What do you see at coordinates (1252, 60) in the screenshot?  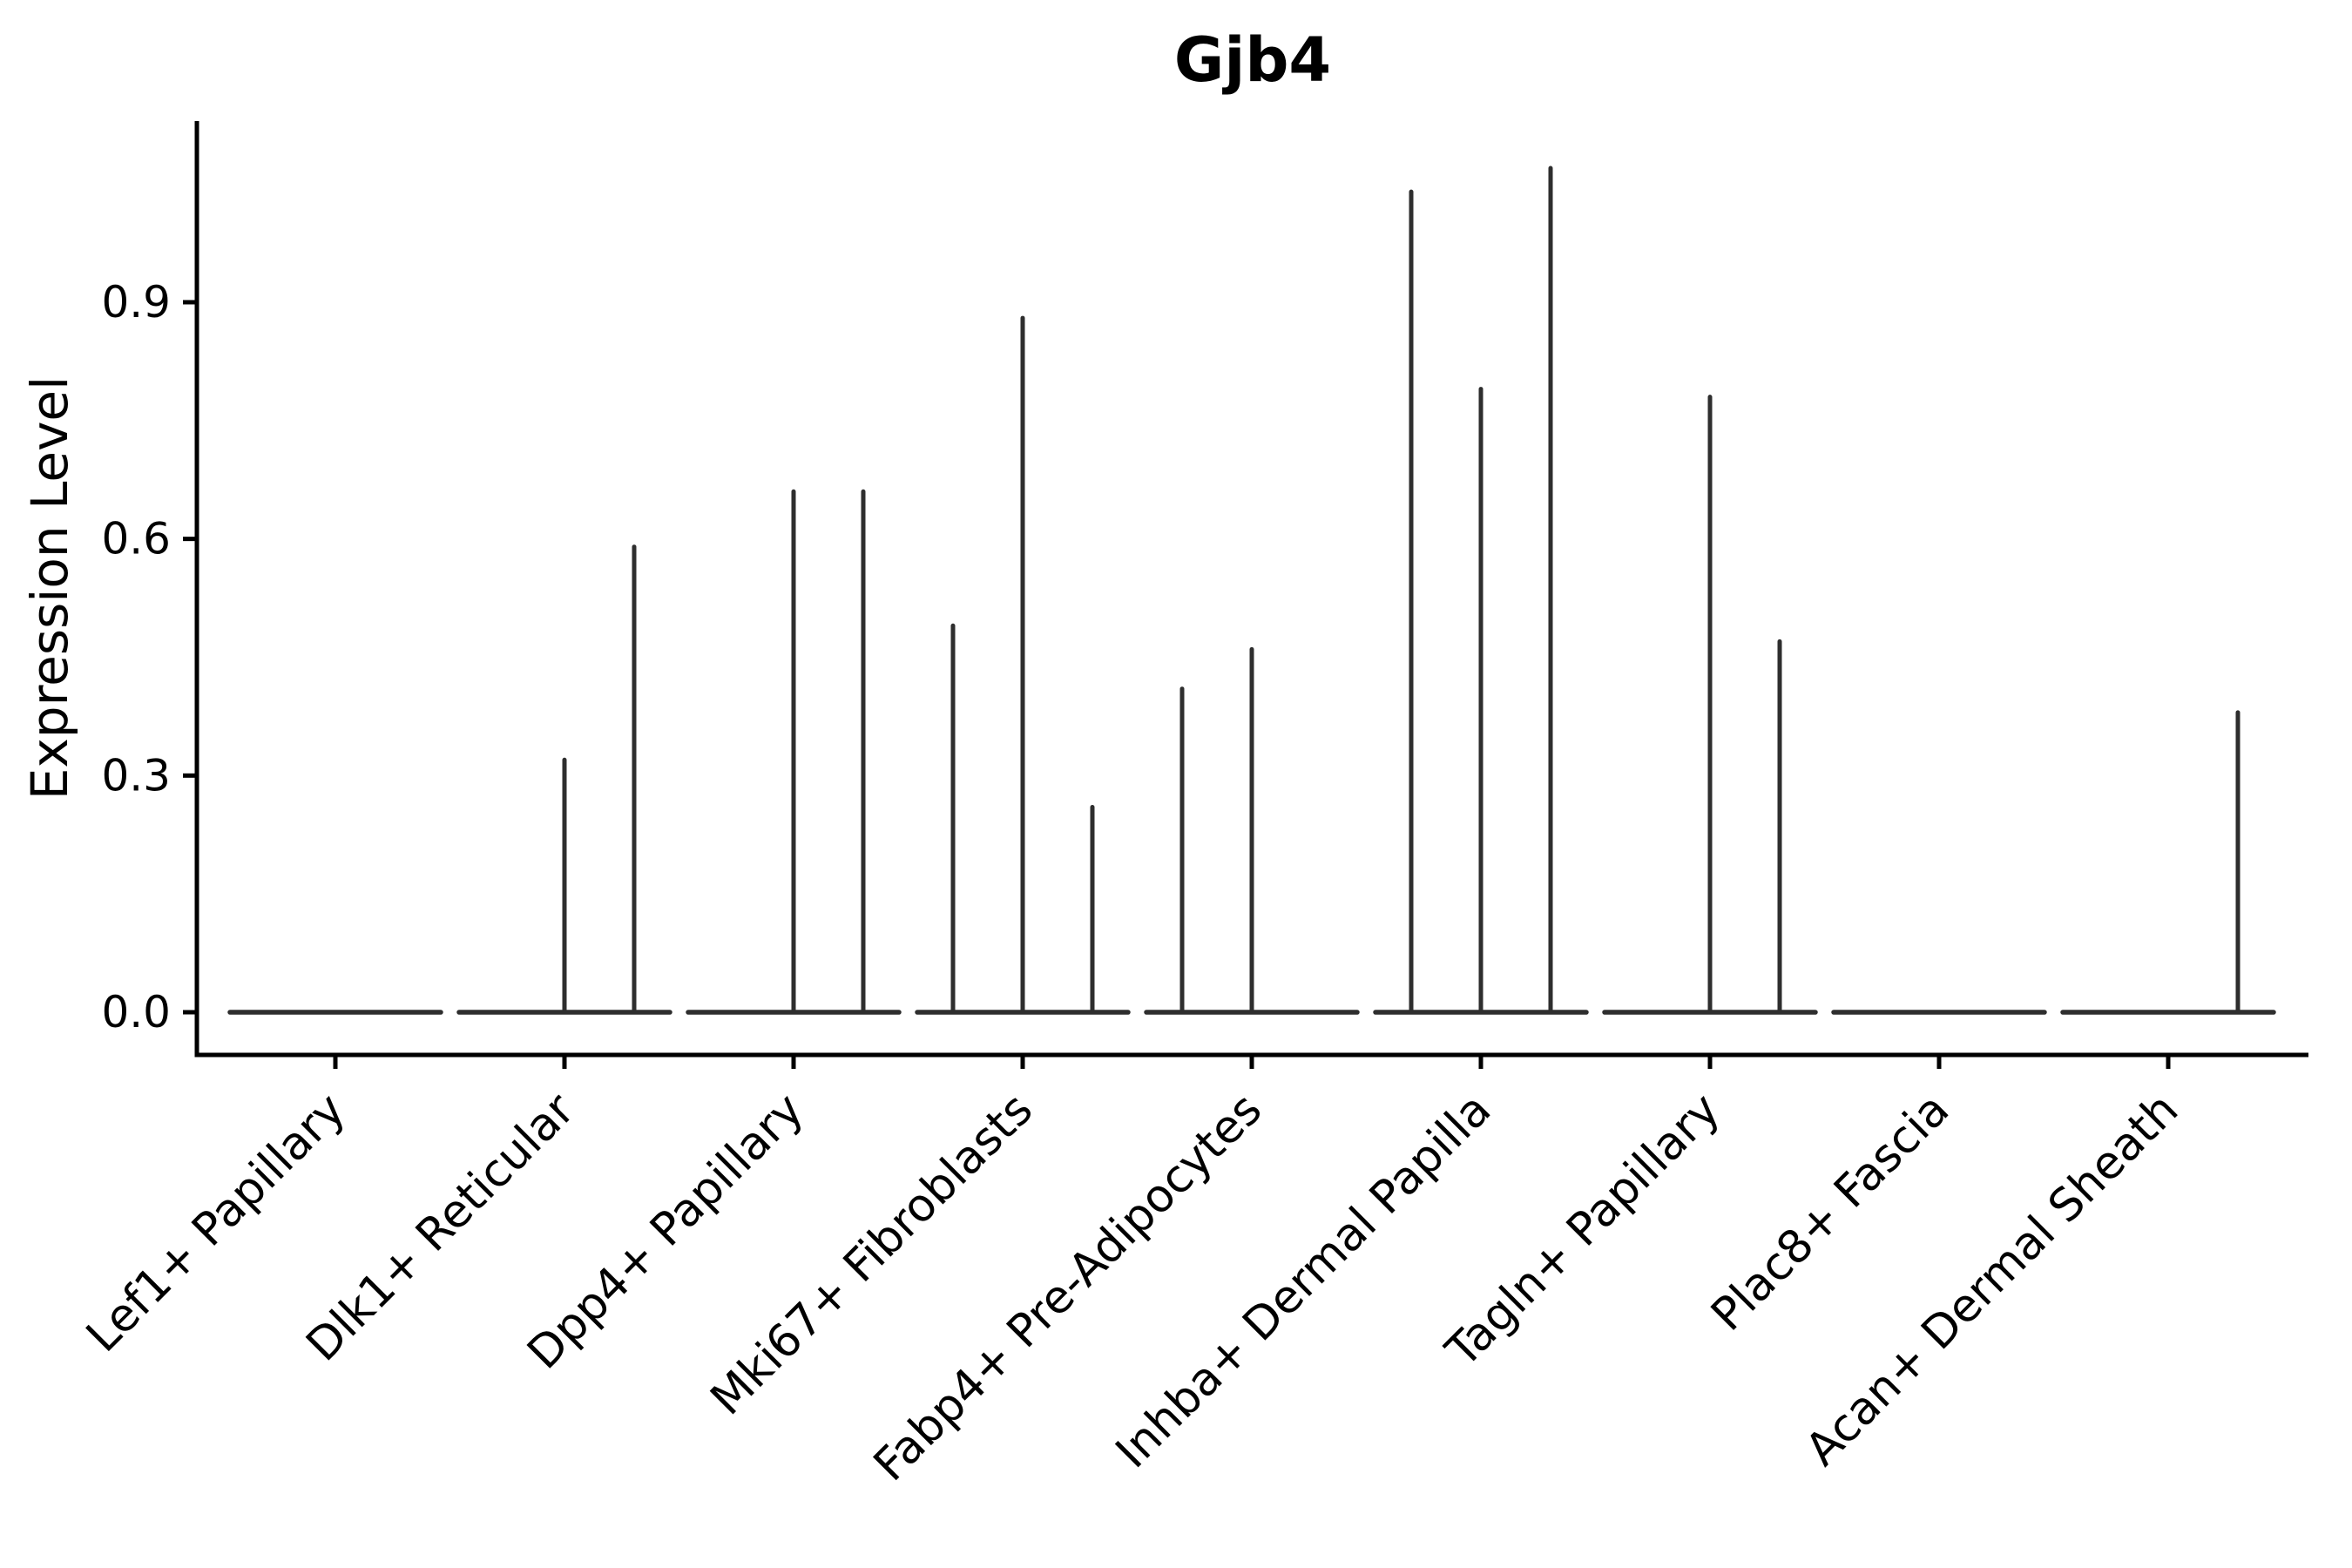 I see `chart-title: Gjb4` at bounding box center [1252, 60].